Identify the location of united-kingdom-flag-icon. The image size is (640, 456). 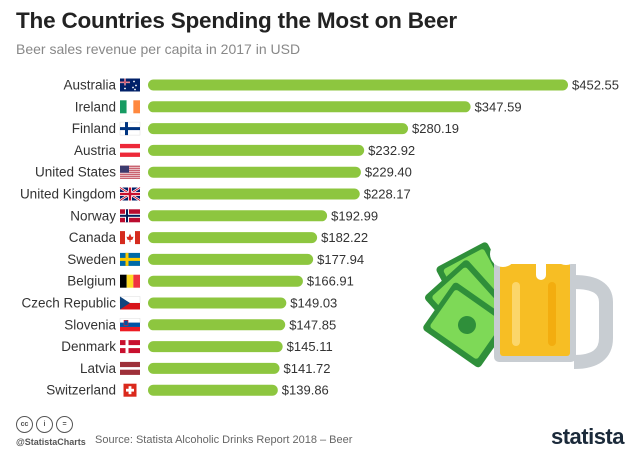
(130, 194).